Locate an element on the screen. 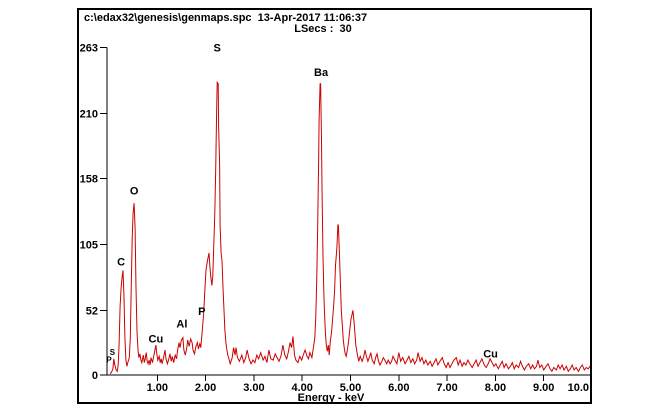  x-tick-label: 1.00 is located at coordinates (157, 388).